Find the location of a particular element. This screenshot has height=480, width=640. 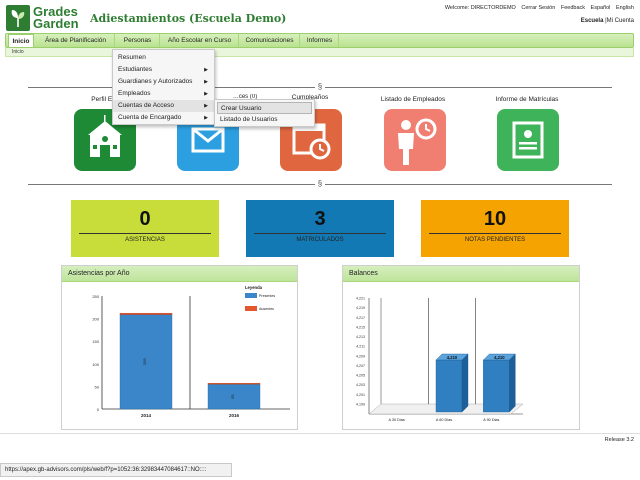

enrollment-report-tile is located at coordinates (528, 140).